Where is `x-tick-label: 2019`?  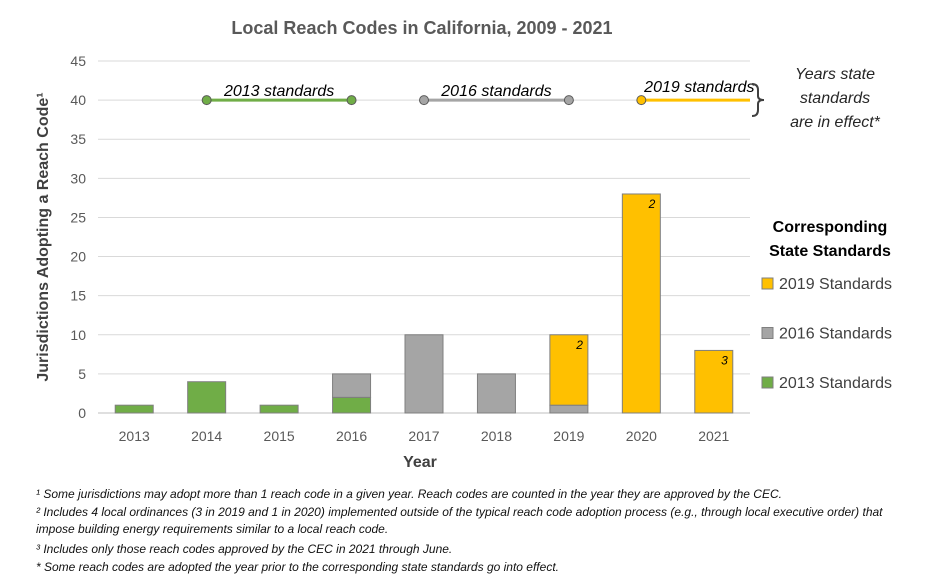 x-tick-label: 2019 is located at coordinates (568, 436).